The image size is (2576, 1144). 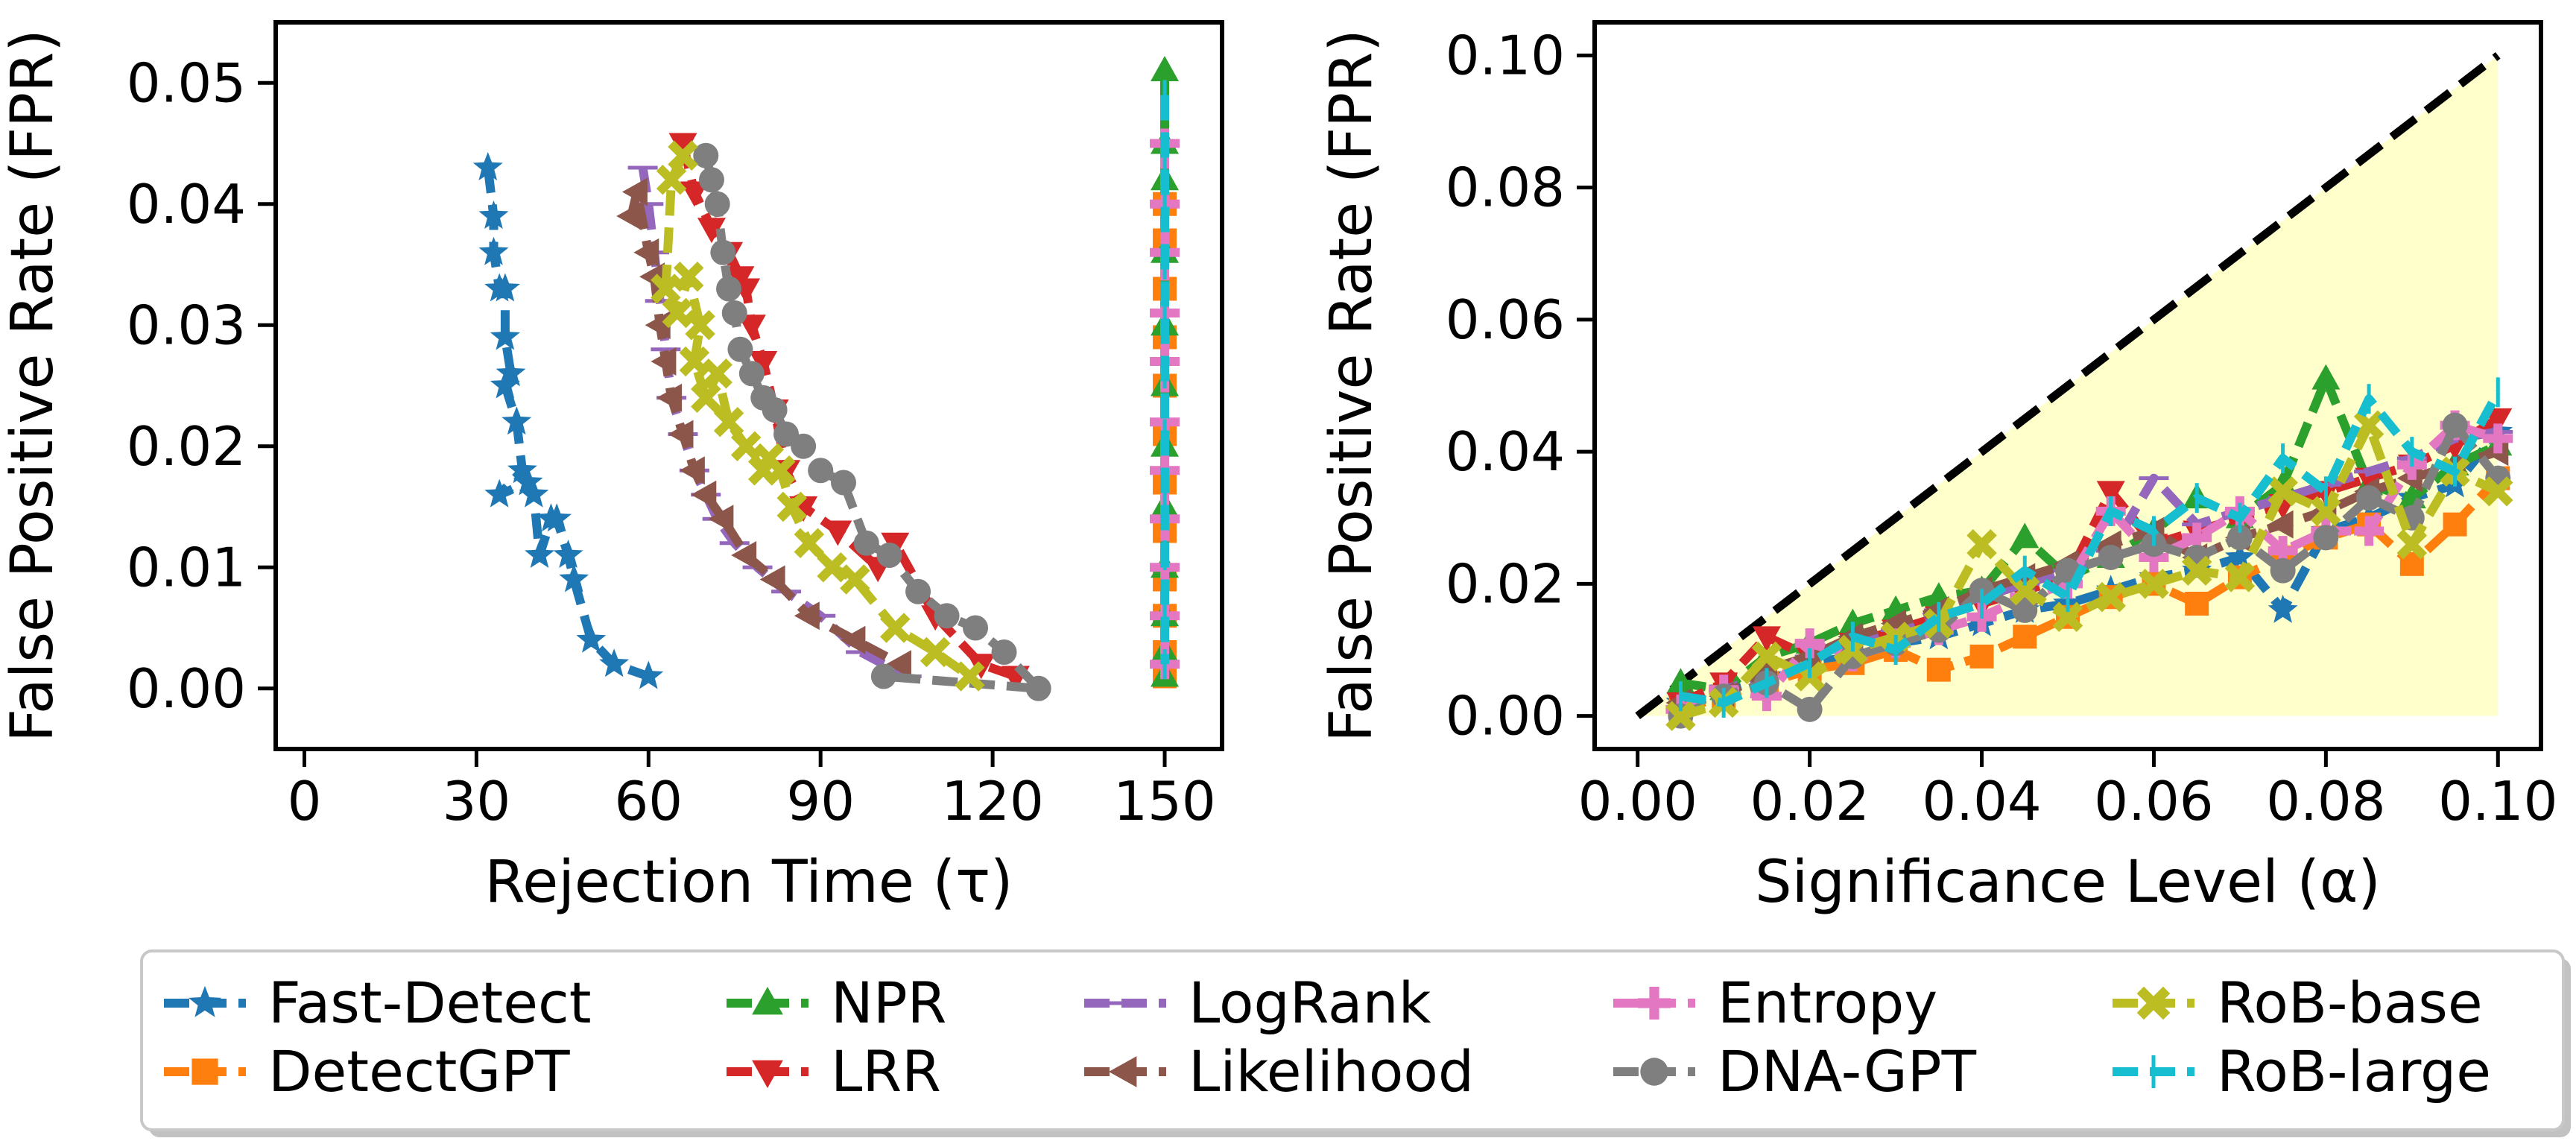 I want to click on legend-item-rob-base: RoB-base, so click(x=2298, y=1003).